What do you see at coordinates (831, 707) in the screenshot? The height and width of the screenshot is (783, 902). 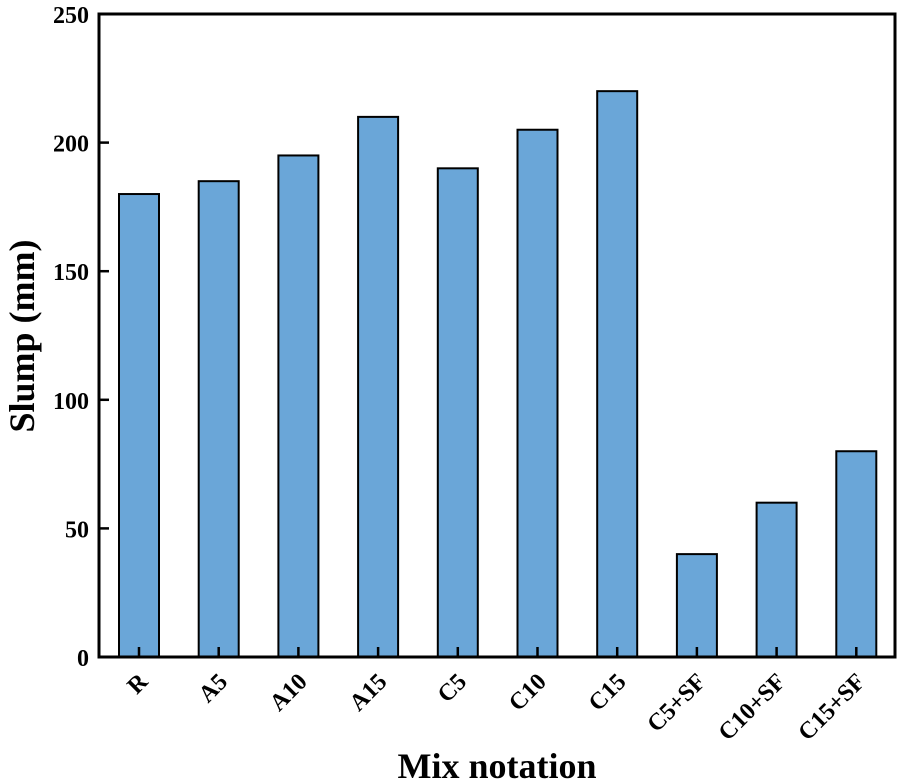 I see `x-tick-label: C15+SF` at bounding box center [831, 707].